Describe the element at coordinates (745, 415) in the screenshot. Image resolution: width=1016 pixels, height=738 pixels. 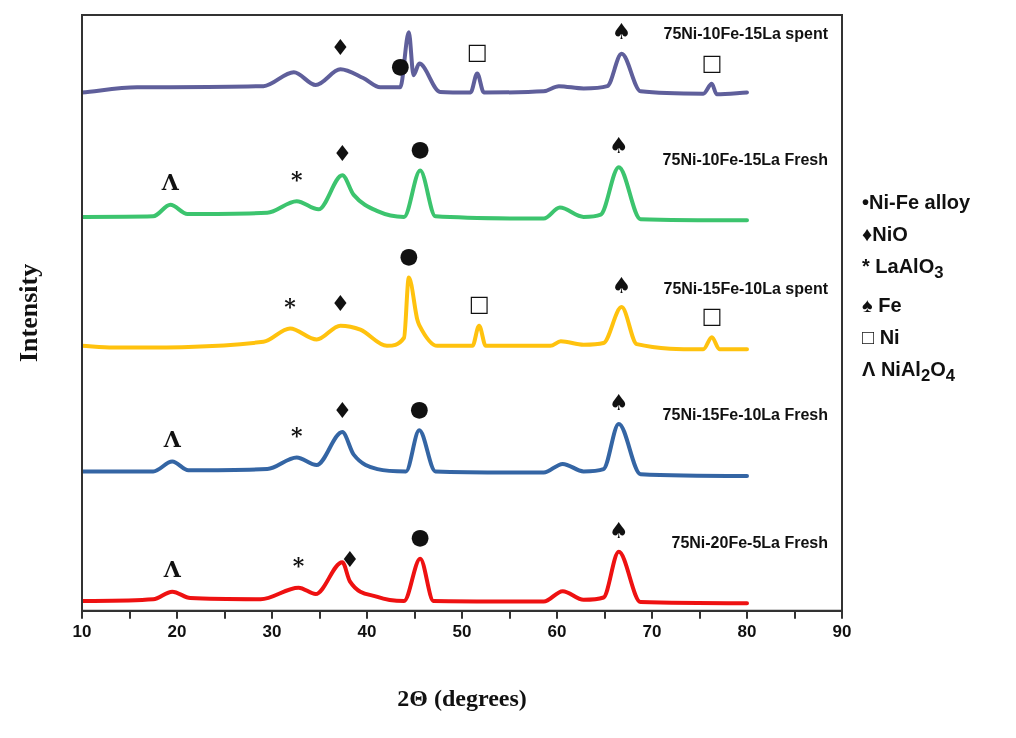
I see `text: 75Ni-15Fe-10La Fresh` at that location.